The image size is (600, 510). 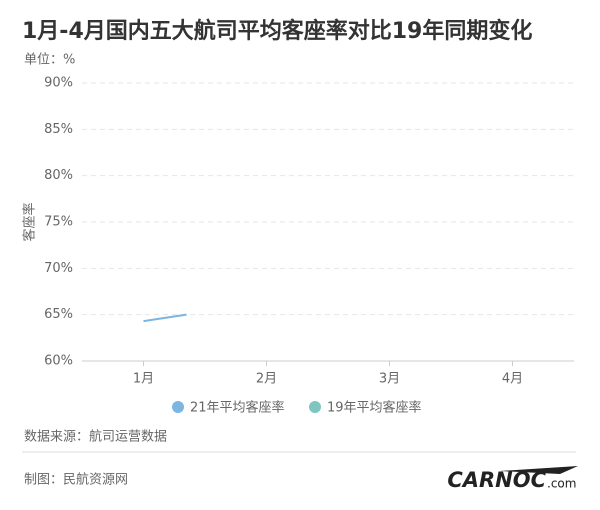 I want to click on chart-title: 1月-4月国内五大航司平均客座率对比19年同期变化, so click(x=277, y=31).